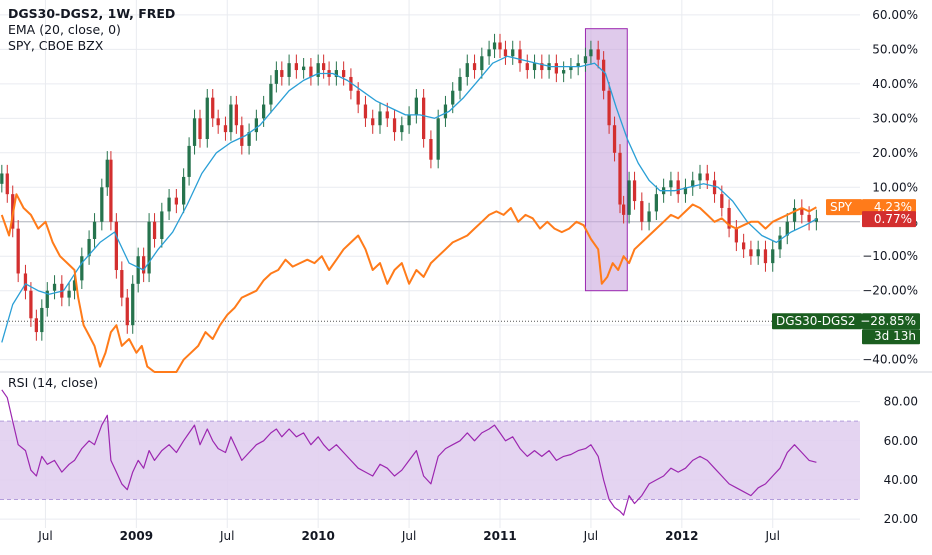 The height and width of the screenshot is (555, 932). Describe the element at coordinates (817, 321) in the screenshot. I see `main-badge-label-bg` at that location.